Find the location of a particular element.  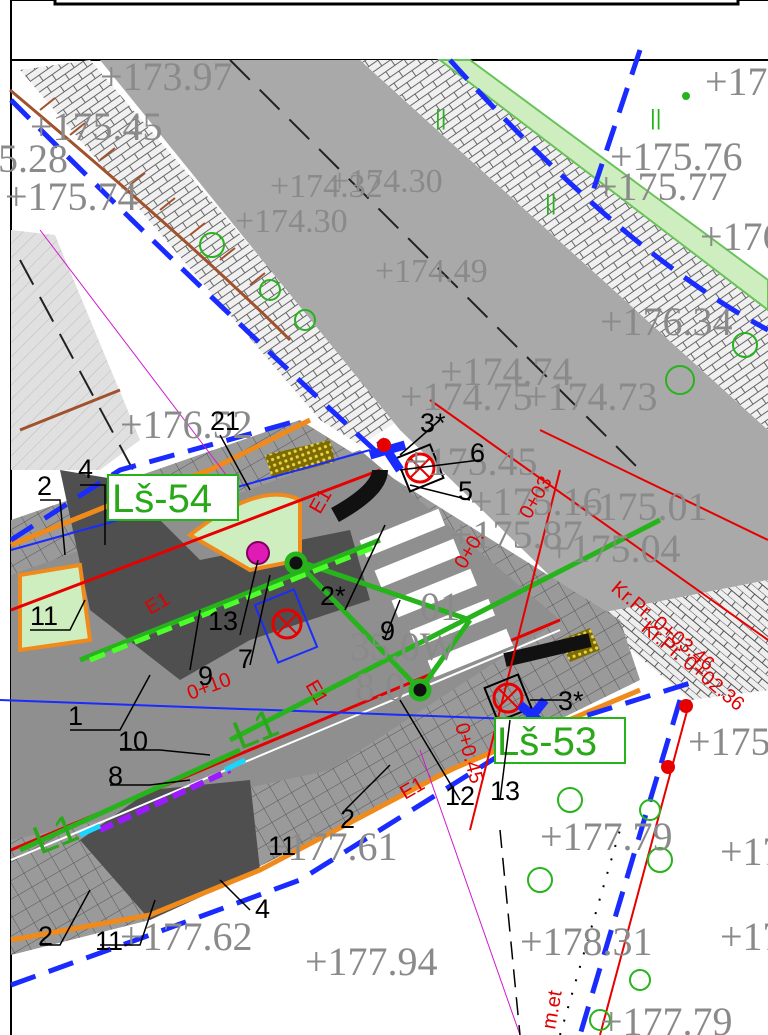

spot-height: +175.74 is located at coordinates (71, 196).